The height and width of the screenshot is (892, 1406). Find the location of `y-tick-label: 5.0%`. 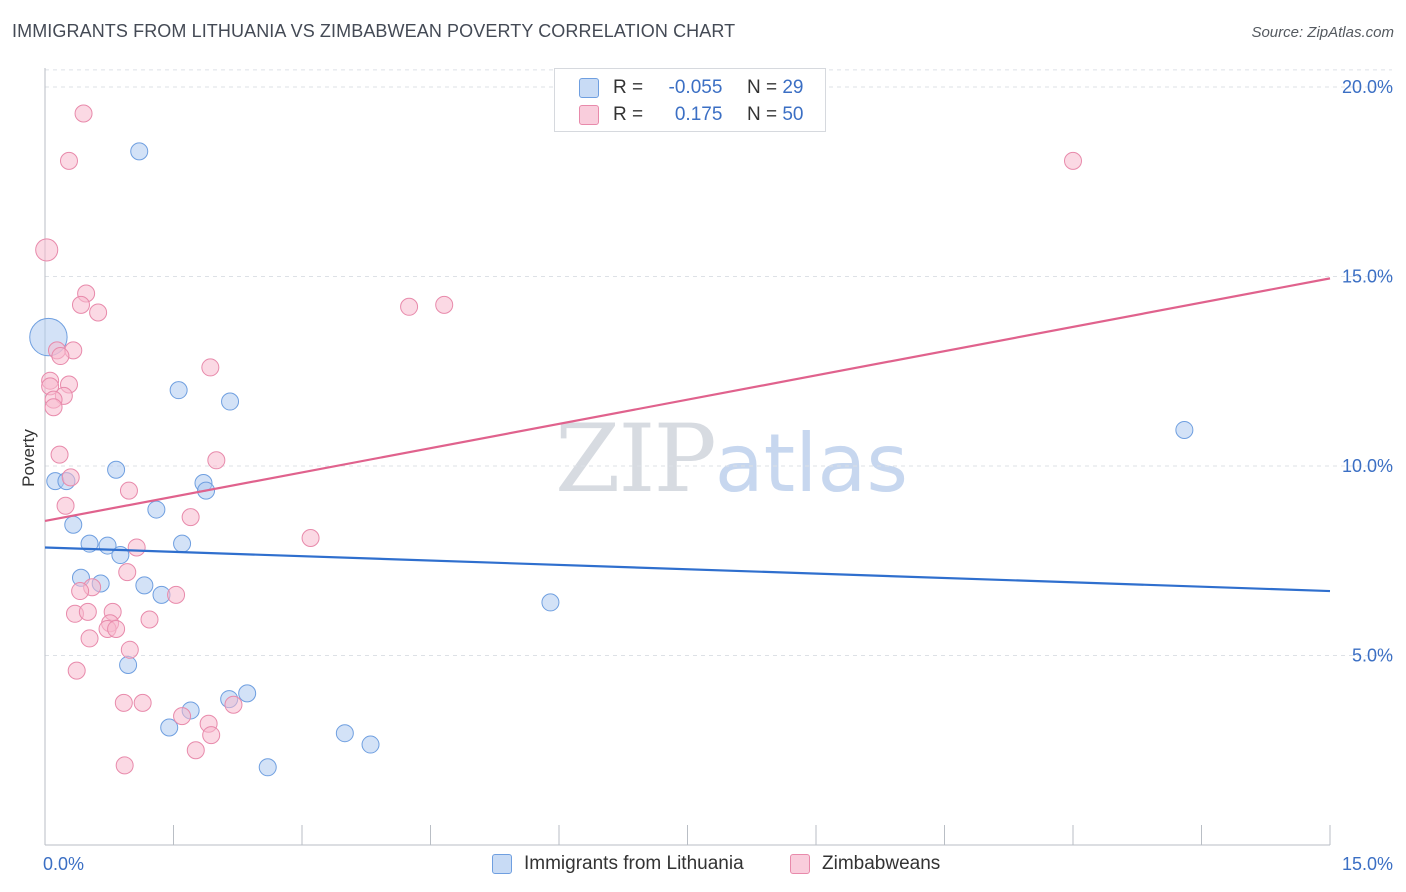

y-tick-label: 5.0% is located at coordinates (1372, 655).